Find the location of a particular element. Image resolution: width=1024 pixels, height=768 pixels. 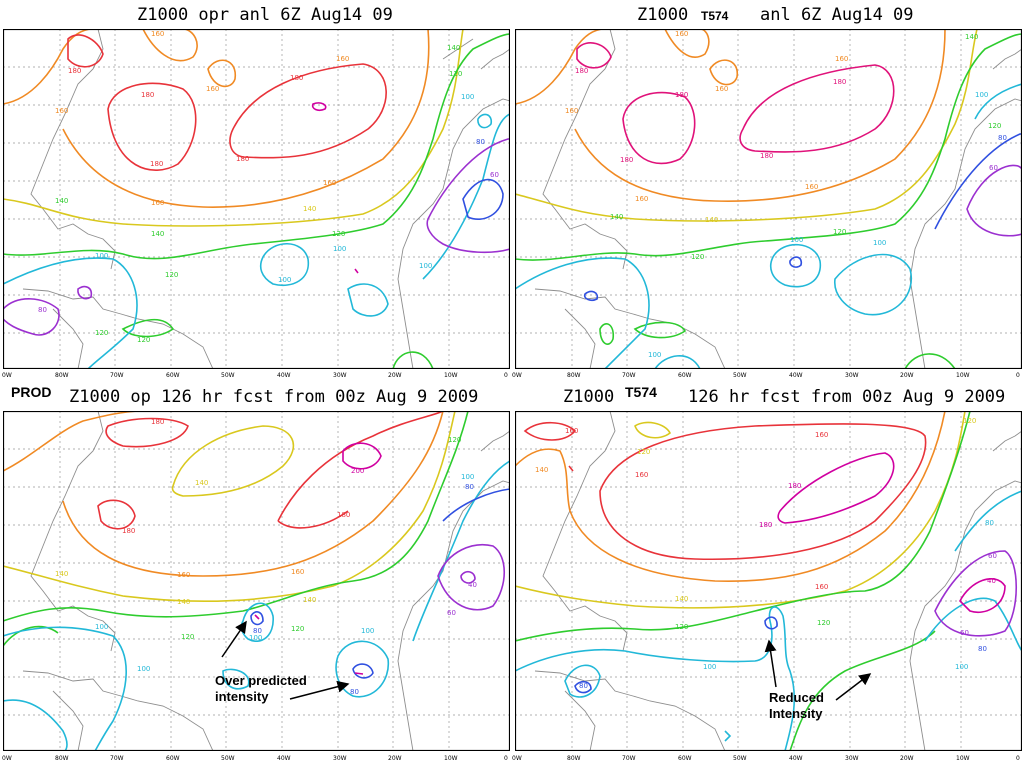

contour-label: 40 is located at coordinates (991, 581).